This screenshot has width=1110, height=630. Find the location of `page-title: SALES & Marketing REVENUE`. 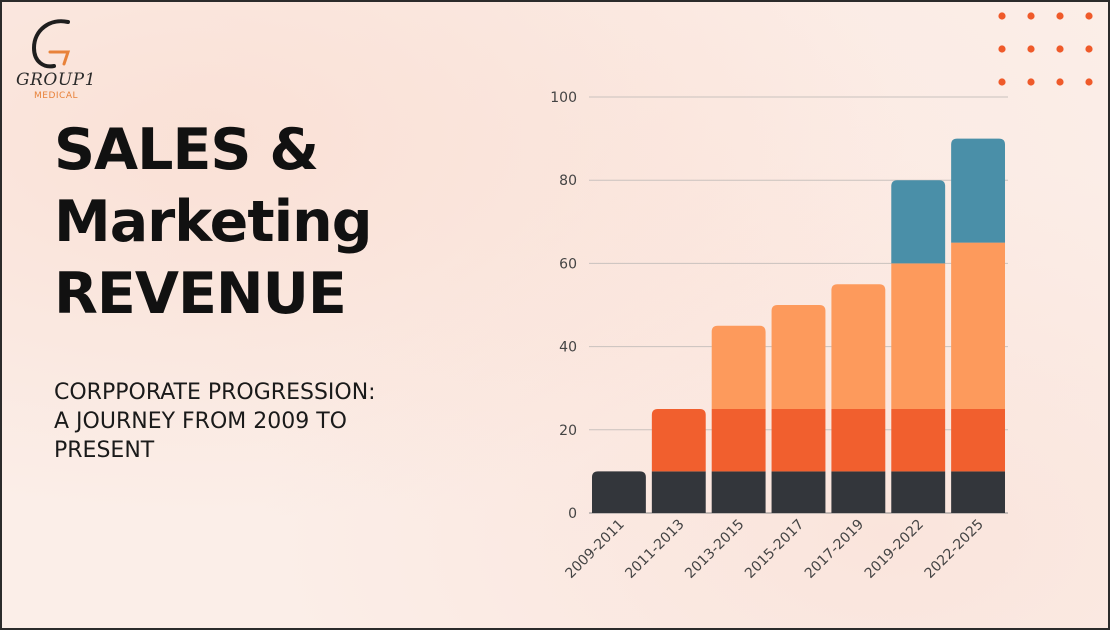

page-title: SALES & Marketing REVENUE is located at coordinates (213, 222).